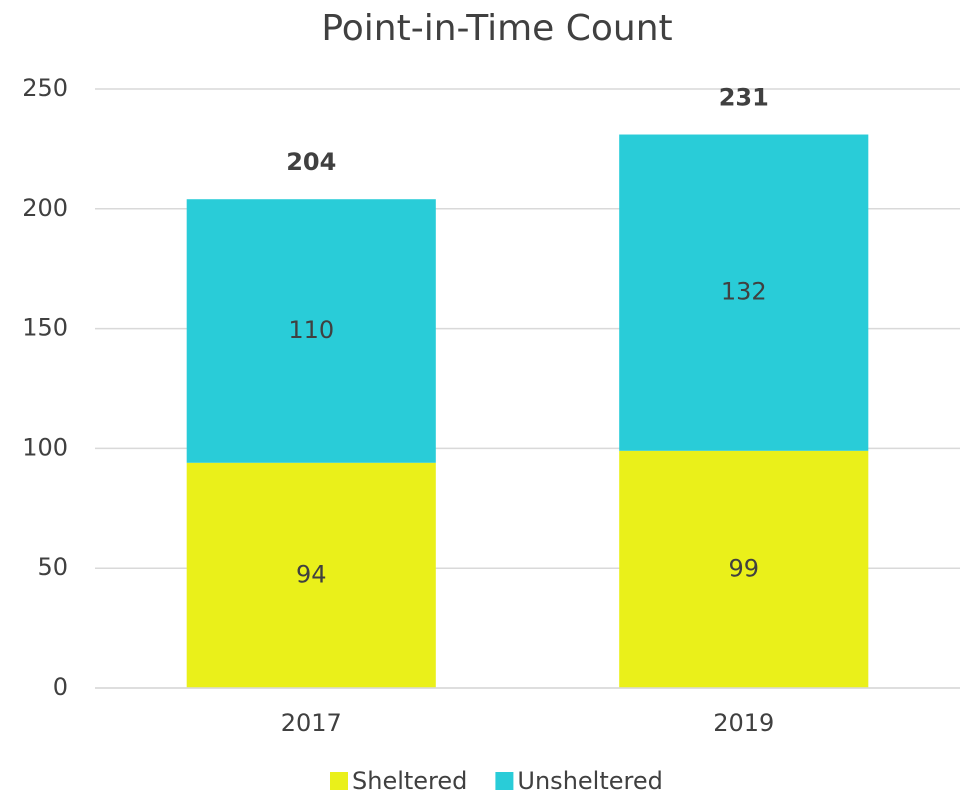 This screenshot has height=796, width=961. What do you see at coordinates (311, 162) in the screenshot?
I see `total-label: 204` at bounding box center [311, 162].